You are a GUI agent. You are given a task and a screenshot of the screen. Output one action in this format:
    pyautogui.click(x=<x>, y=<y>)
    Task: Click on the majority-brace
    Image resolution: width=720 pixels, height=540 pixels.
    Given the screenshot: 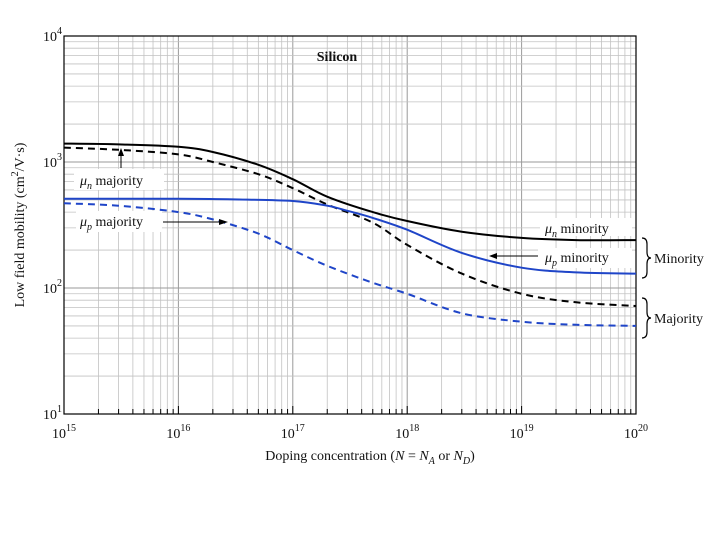 What is the action you would take?
    pyautogui.click(x=646, y=318)
    